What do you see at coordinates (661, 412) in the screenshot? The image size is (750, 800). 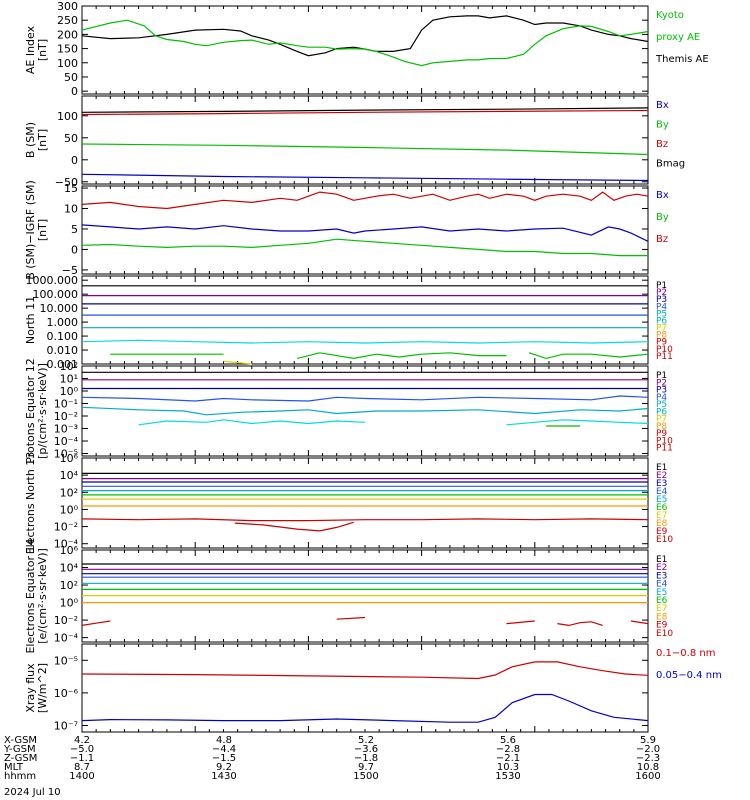 I see `legend-label: P6` at bounding box center [661, 412].